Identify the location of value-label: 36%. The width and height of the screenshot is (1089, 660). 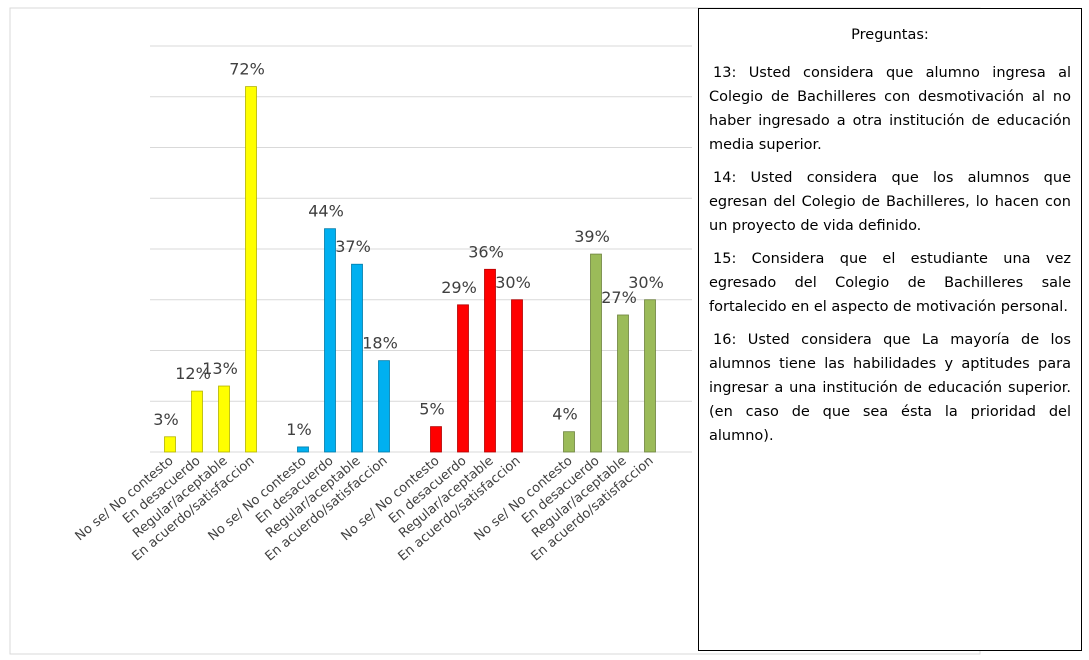
(486, 251).